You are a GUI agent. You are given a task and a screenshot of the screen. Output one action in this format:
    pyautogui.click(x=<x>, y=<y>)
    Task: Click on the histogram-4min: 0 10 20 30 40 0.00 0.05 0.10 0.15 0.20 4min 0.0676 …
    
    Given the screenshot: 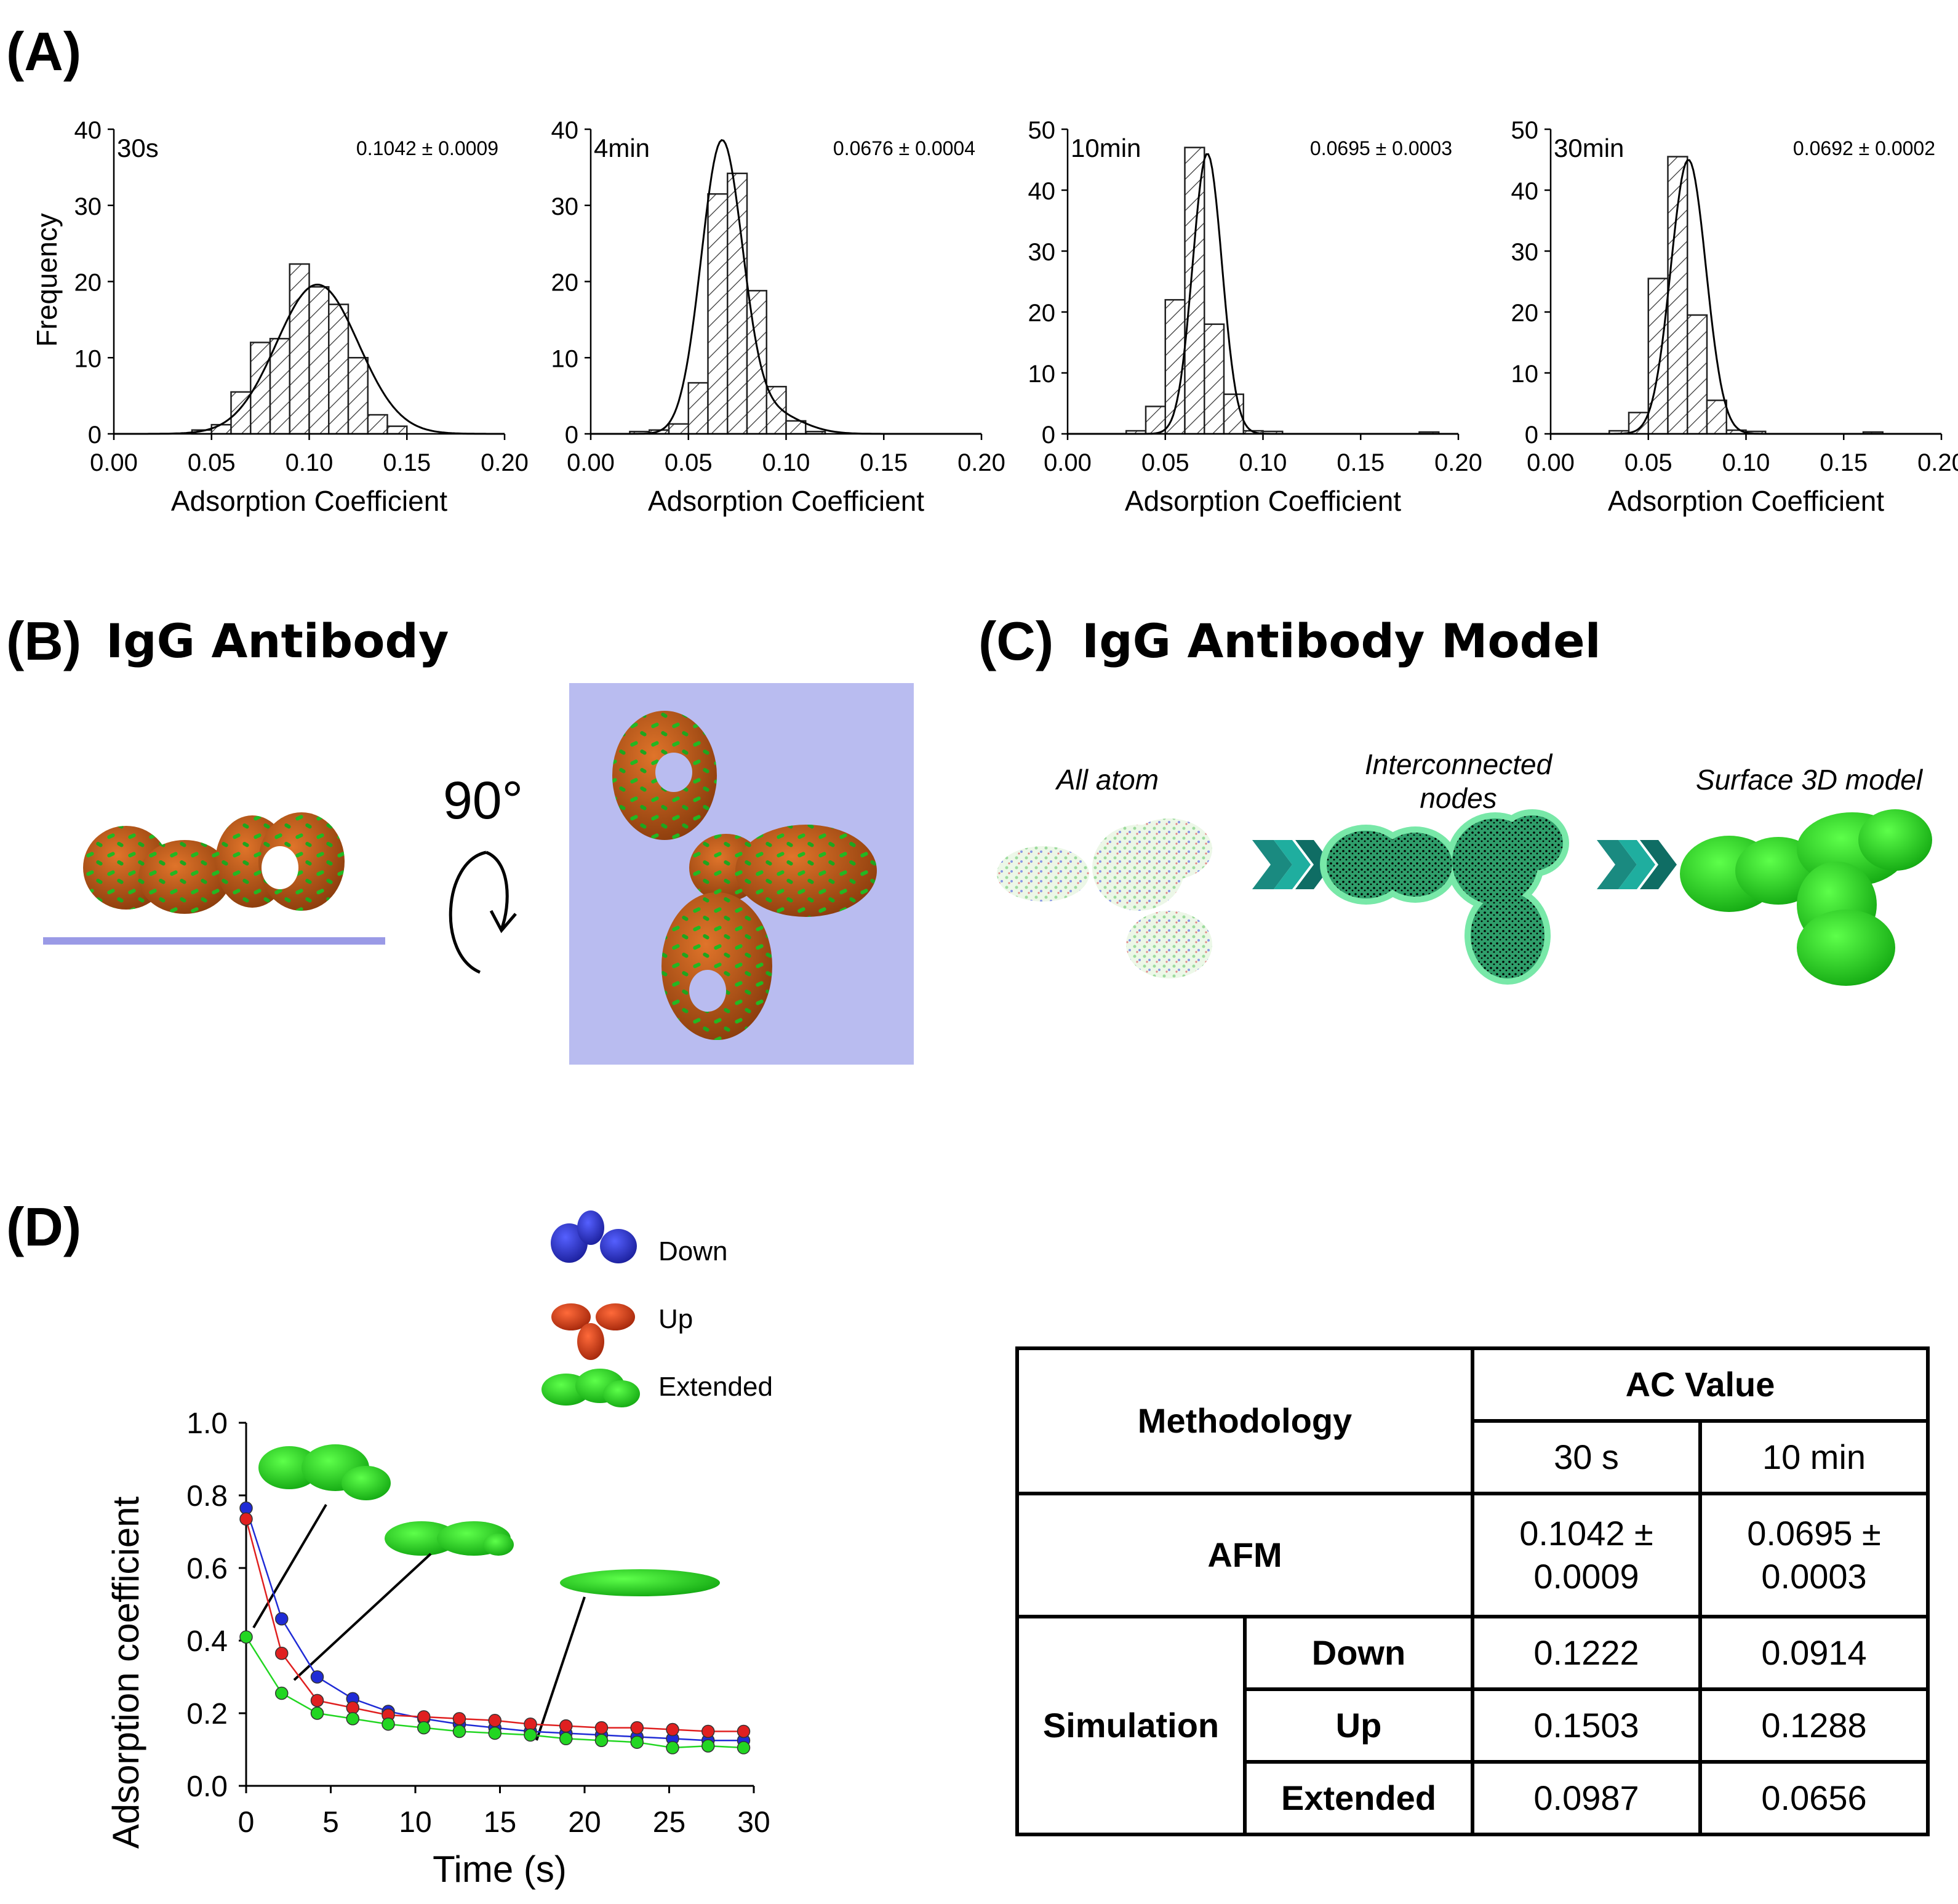 What is the action you would take?
    pyautogui.click(x=778, y=317)
    